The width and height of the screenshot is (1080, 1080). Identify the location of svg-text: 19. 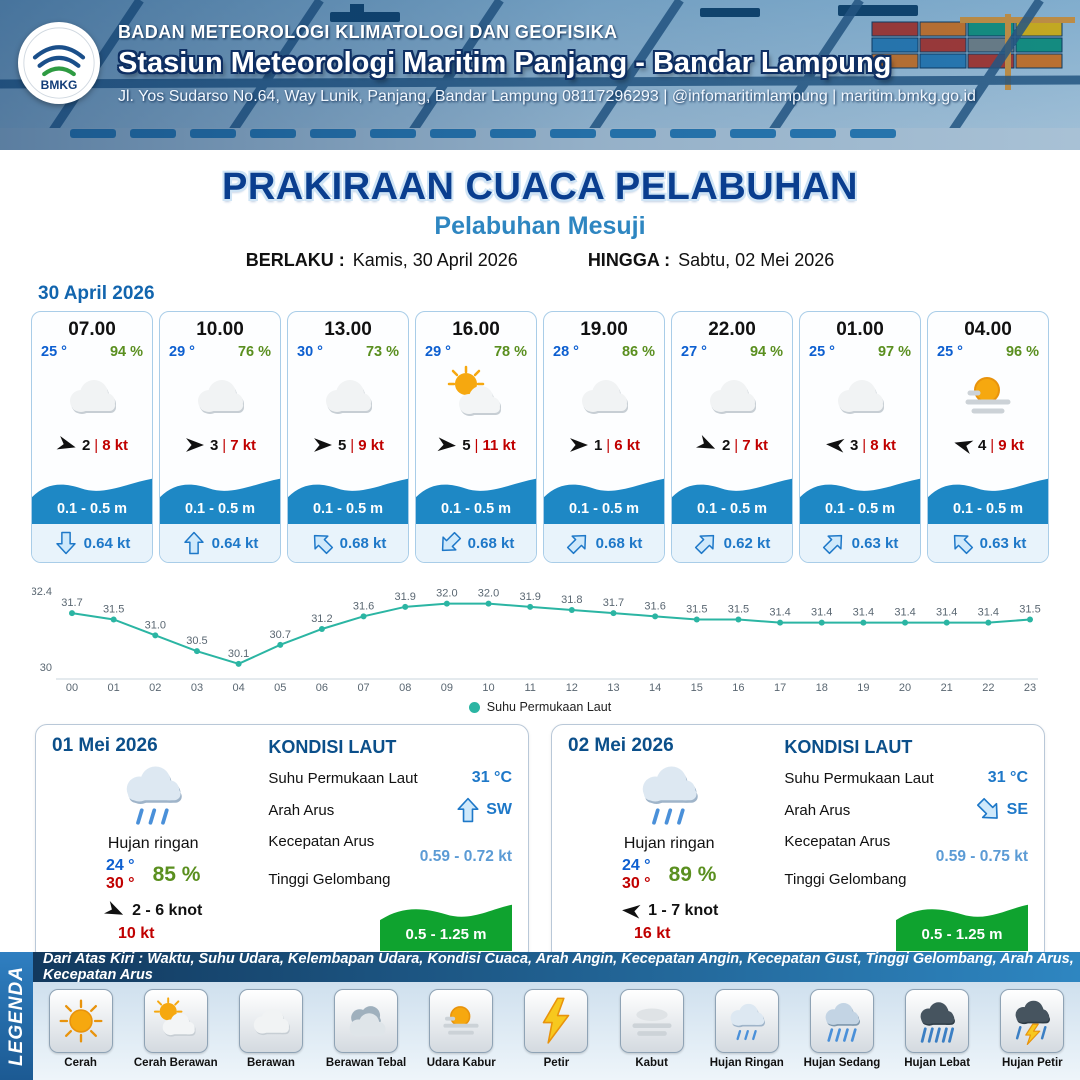
(863, 687).